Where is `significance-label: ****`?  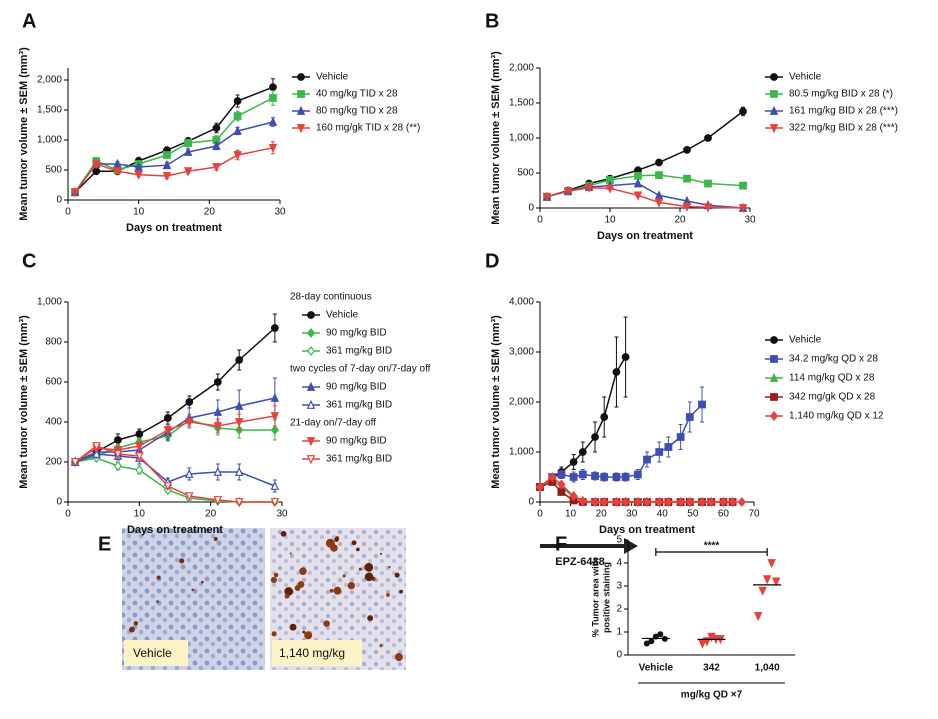
significance-label: **** is located at coordinates (712, 546).